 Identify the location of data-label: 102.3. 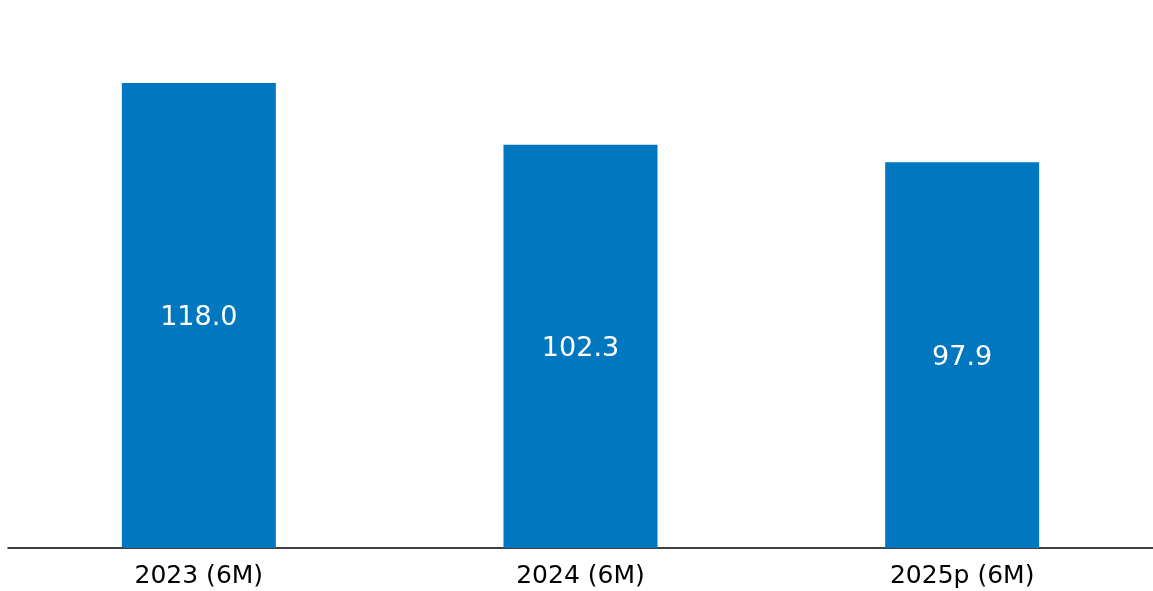
(580, 346).